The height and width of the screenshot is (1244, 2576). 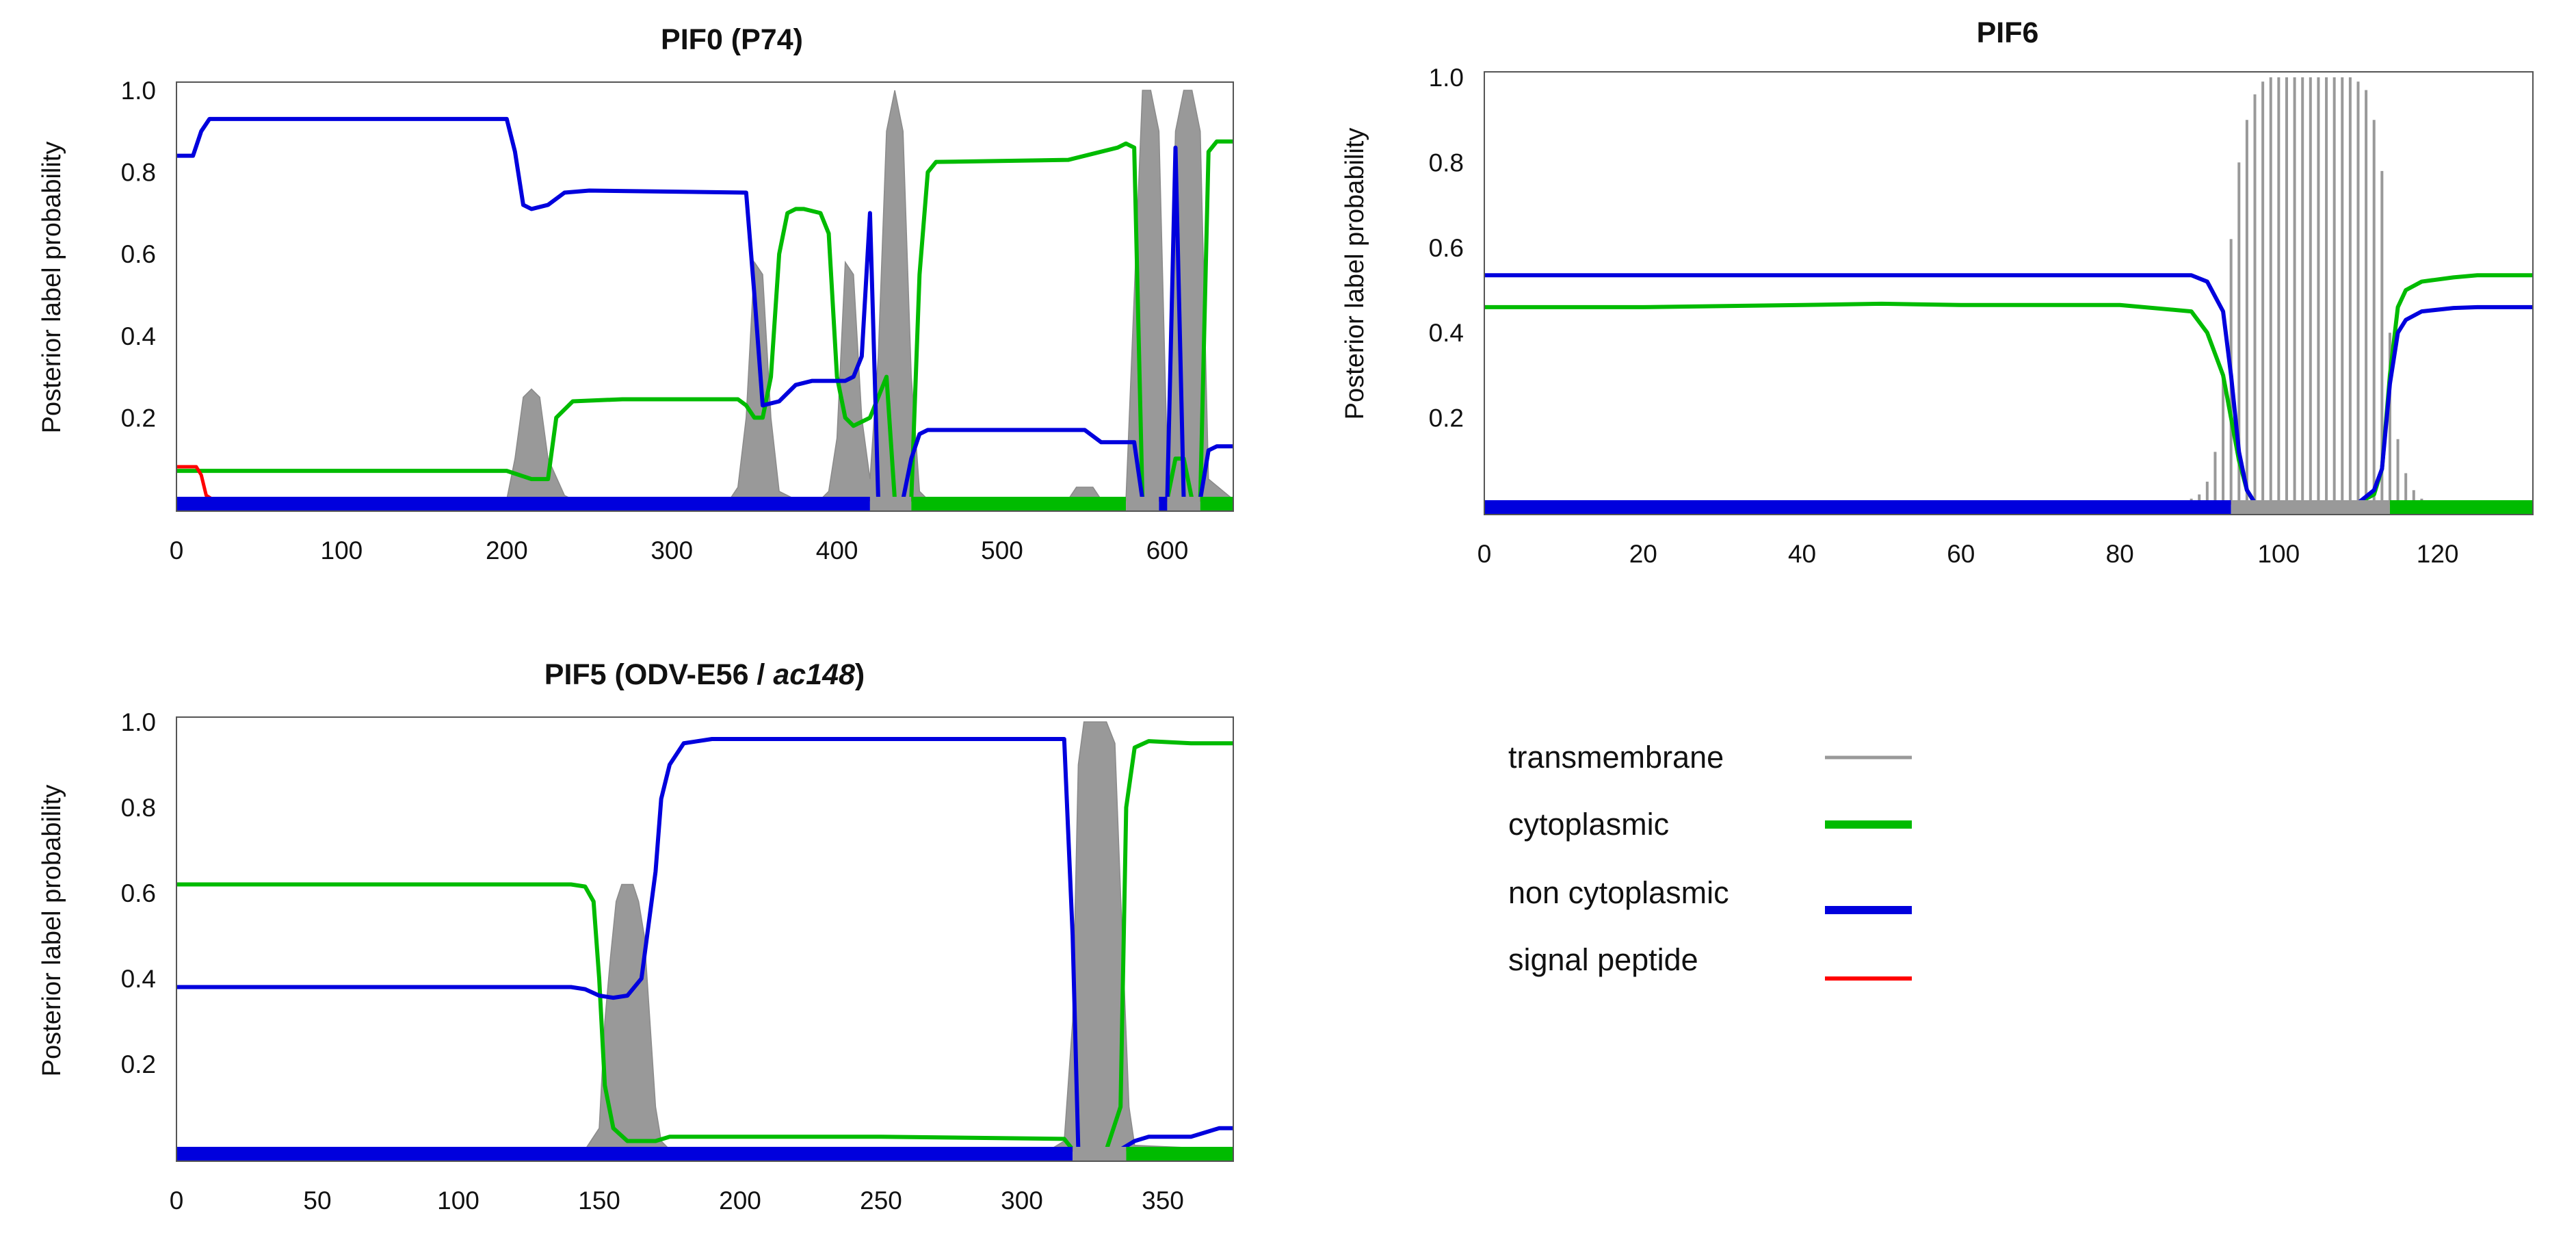 I want to click on pif0-x-tick-label: 200, so click(x=507, y=550).